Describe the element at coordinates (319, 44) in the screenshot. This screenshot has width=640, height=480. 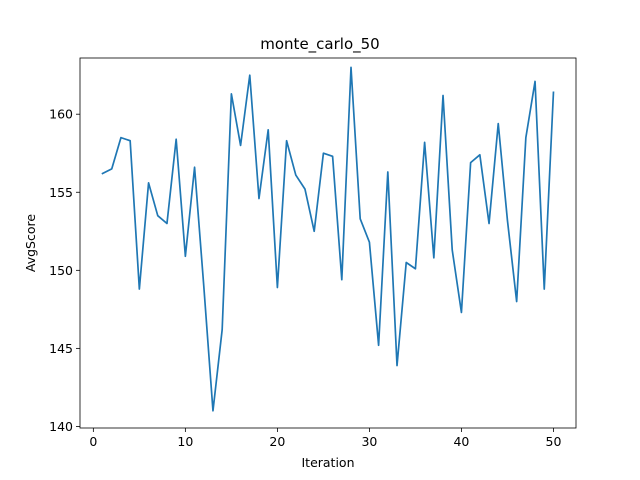
I see `chart-title: monte_carlo_50` at that location.